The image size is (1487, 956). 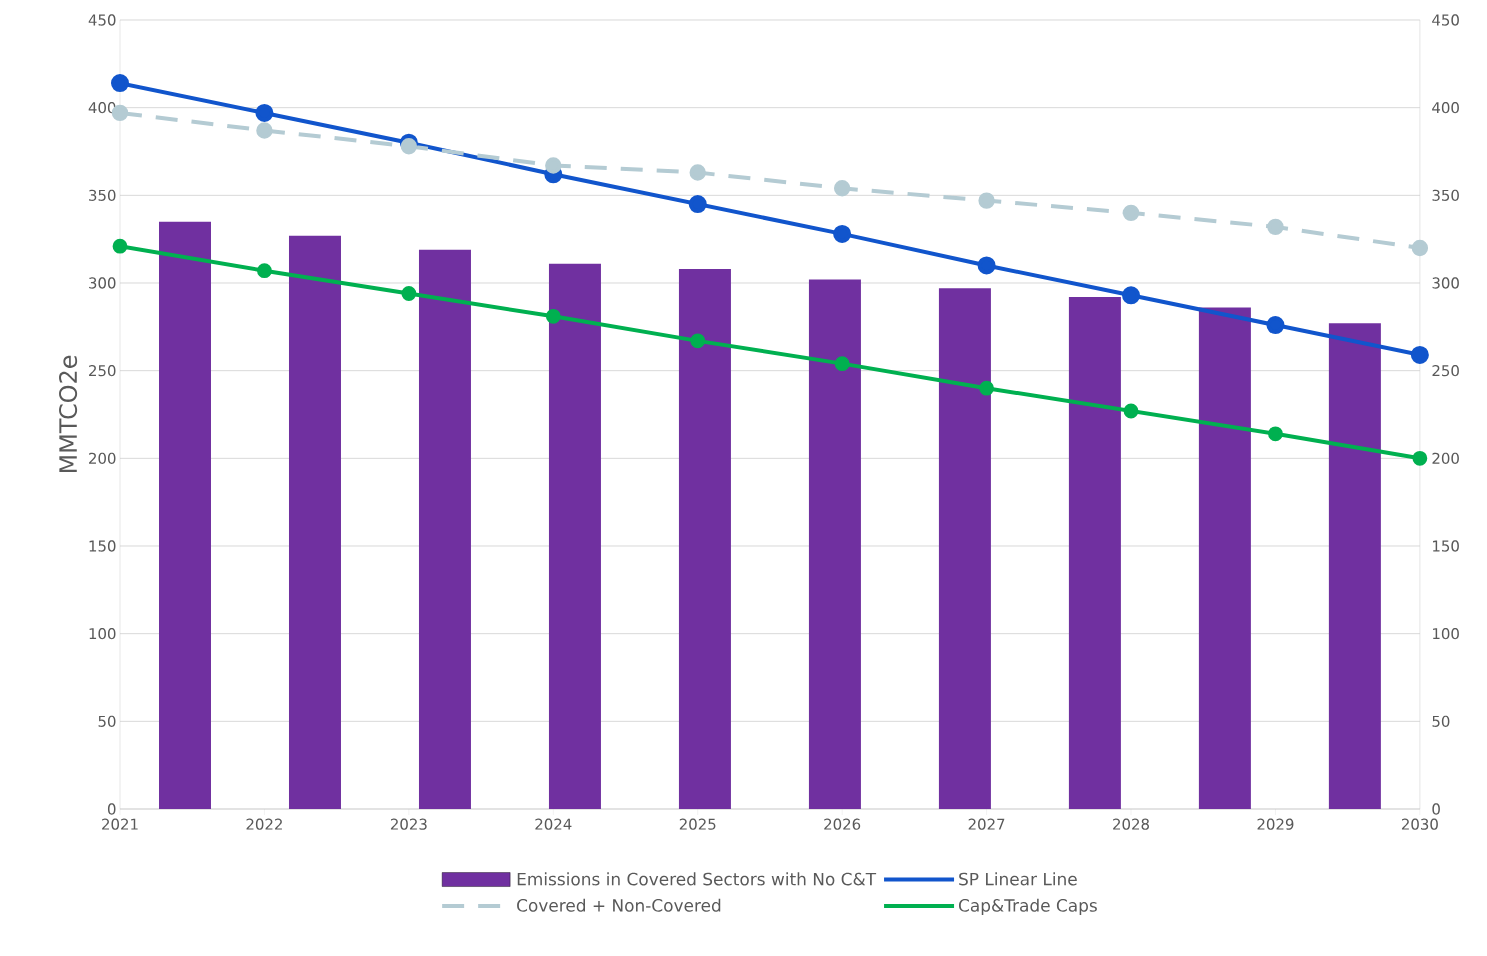 What do you see at coordinates (102, 20) in the screenshot?
I see `y-tick-label: 450` at bounding box center [102, 20].